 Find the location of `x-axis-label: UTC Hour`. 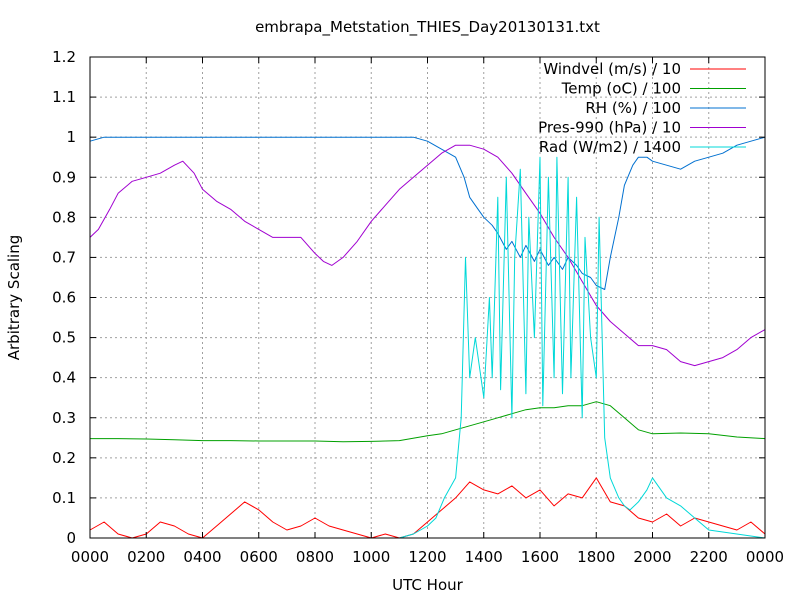

x-axis-label: UTC Hour is located at coordinates (427, 585).